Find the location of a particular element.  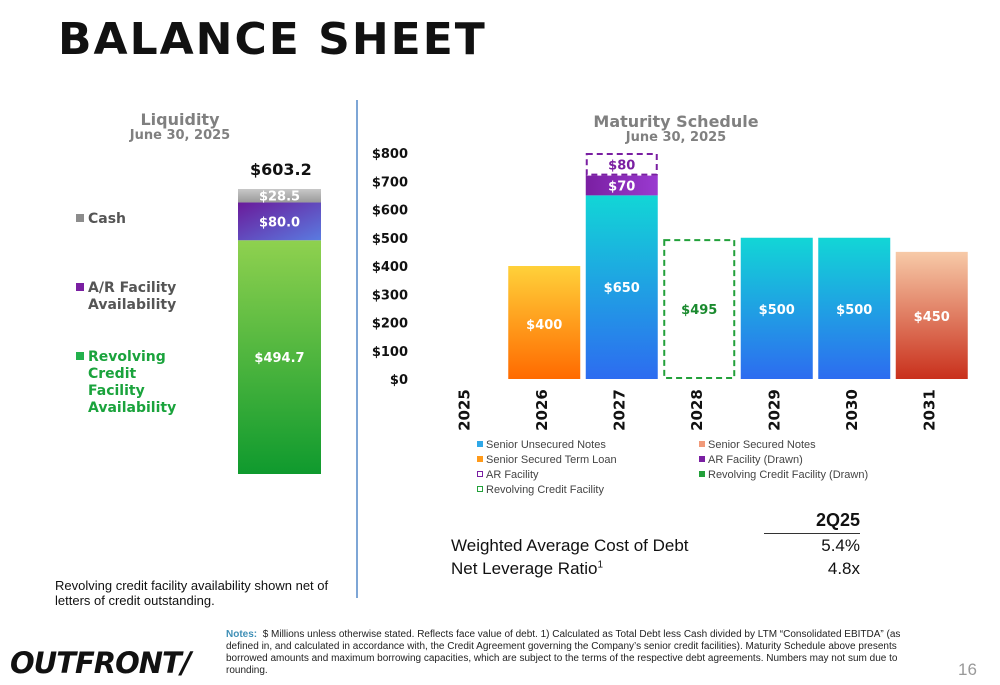

metrics-rule is located at coordinates (812, 533).